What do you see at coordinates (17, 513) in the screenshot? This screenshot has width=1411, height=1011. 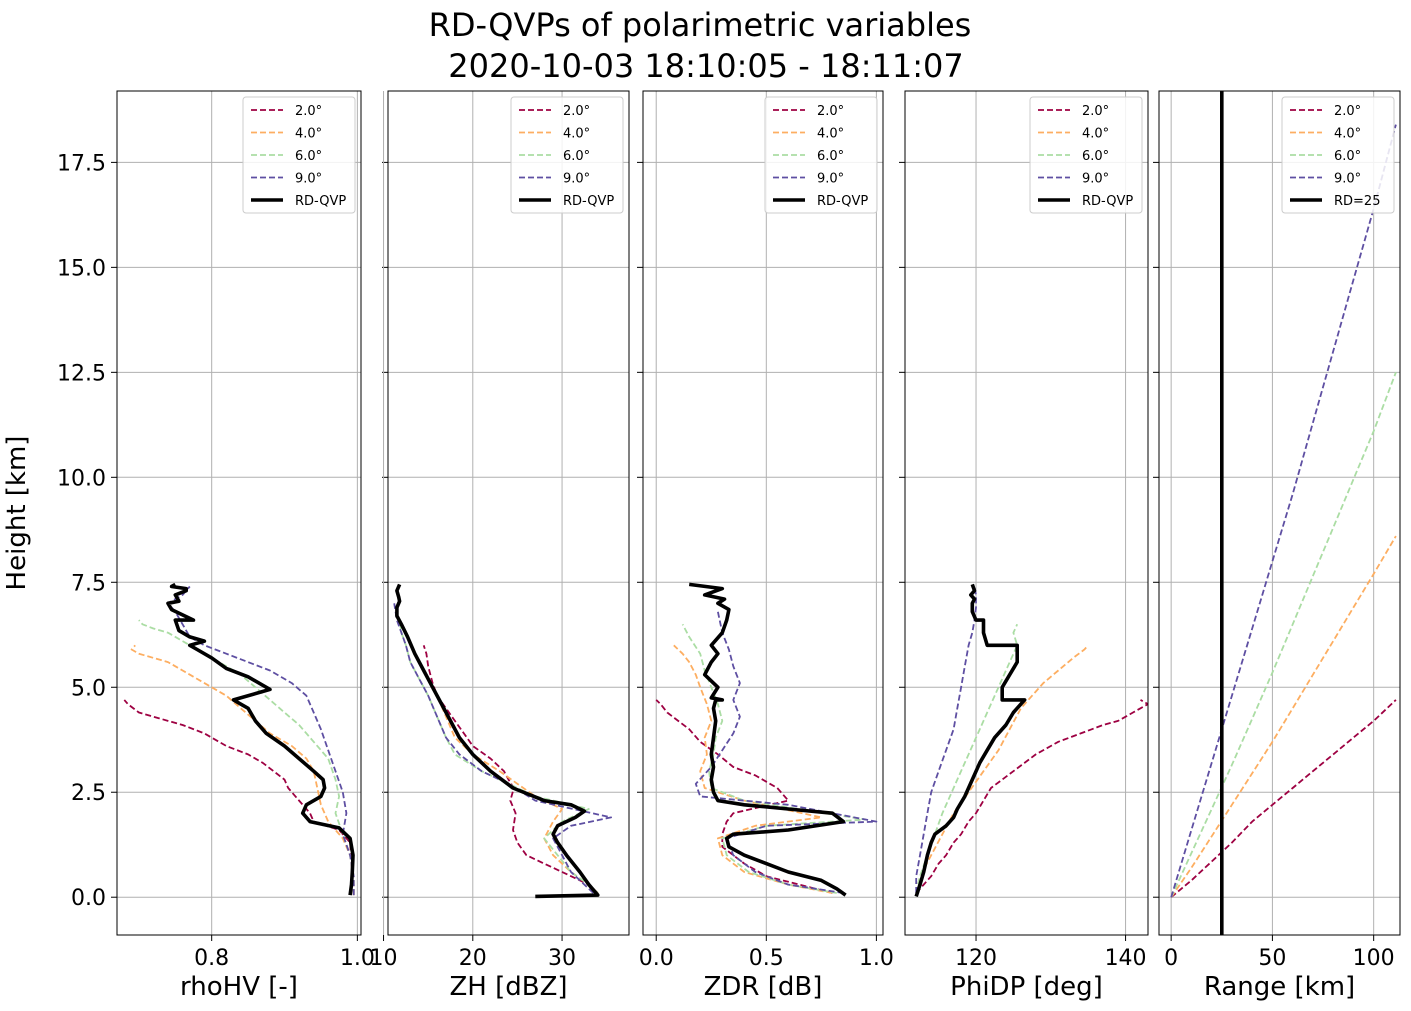 I see `y-axis-label: Height [km]` at bounding box center [17, 513].